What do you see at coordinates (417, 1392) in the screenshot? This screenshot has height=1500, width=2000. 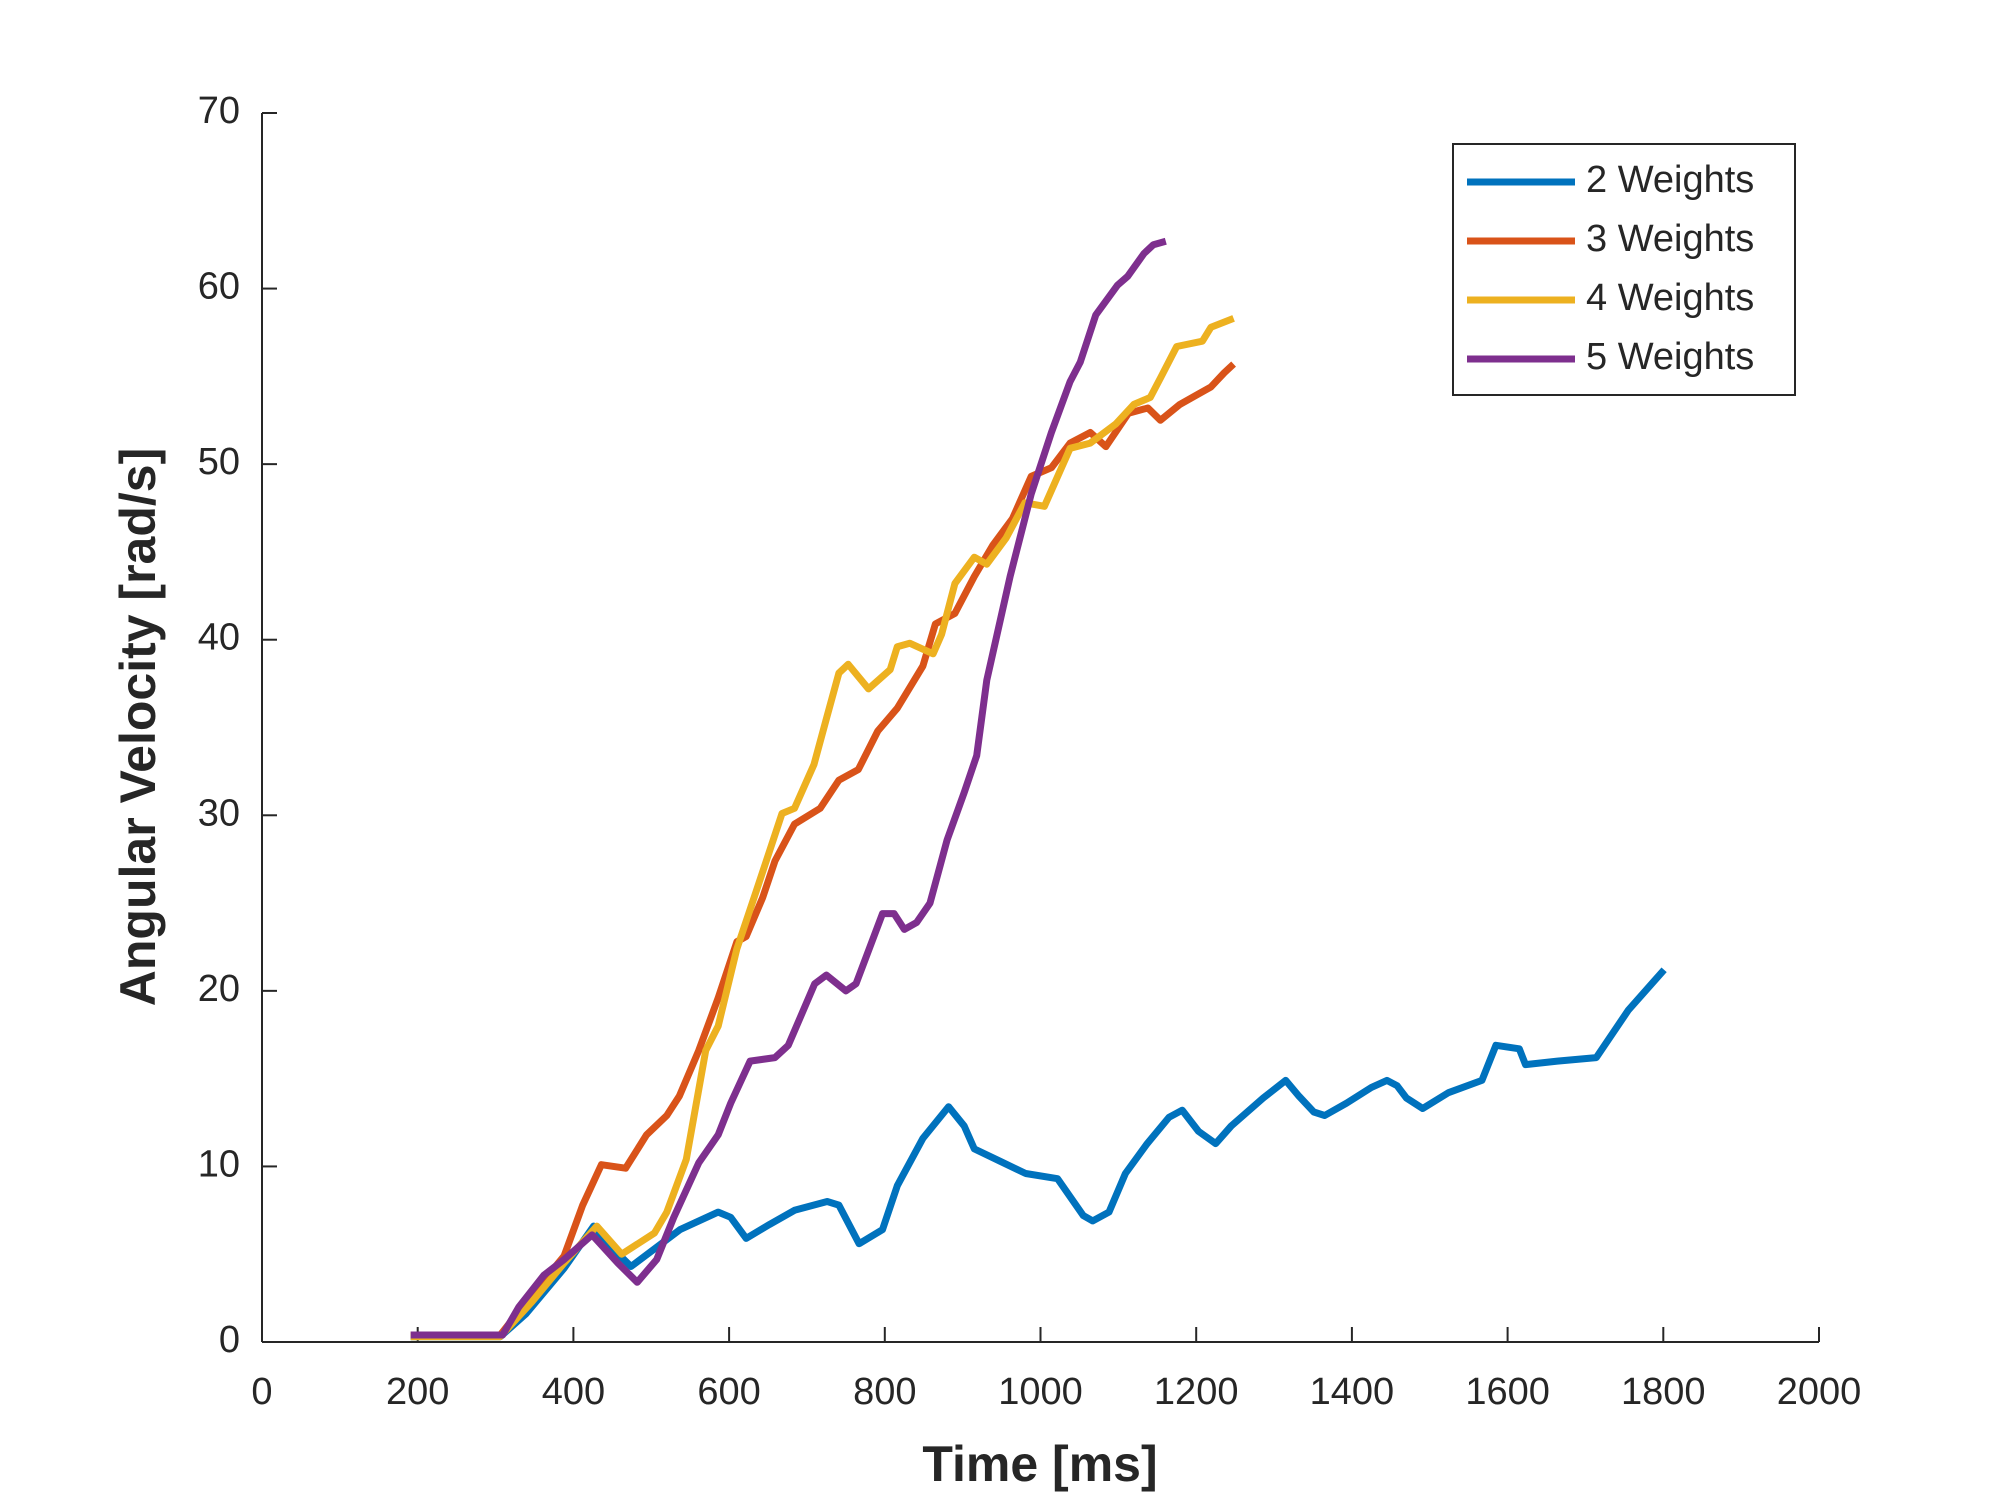 I see `x-tick-label: 200` at bounding box center [417, 1392].